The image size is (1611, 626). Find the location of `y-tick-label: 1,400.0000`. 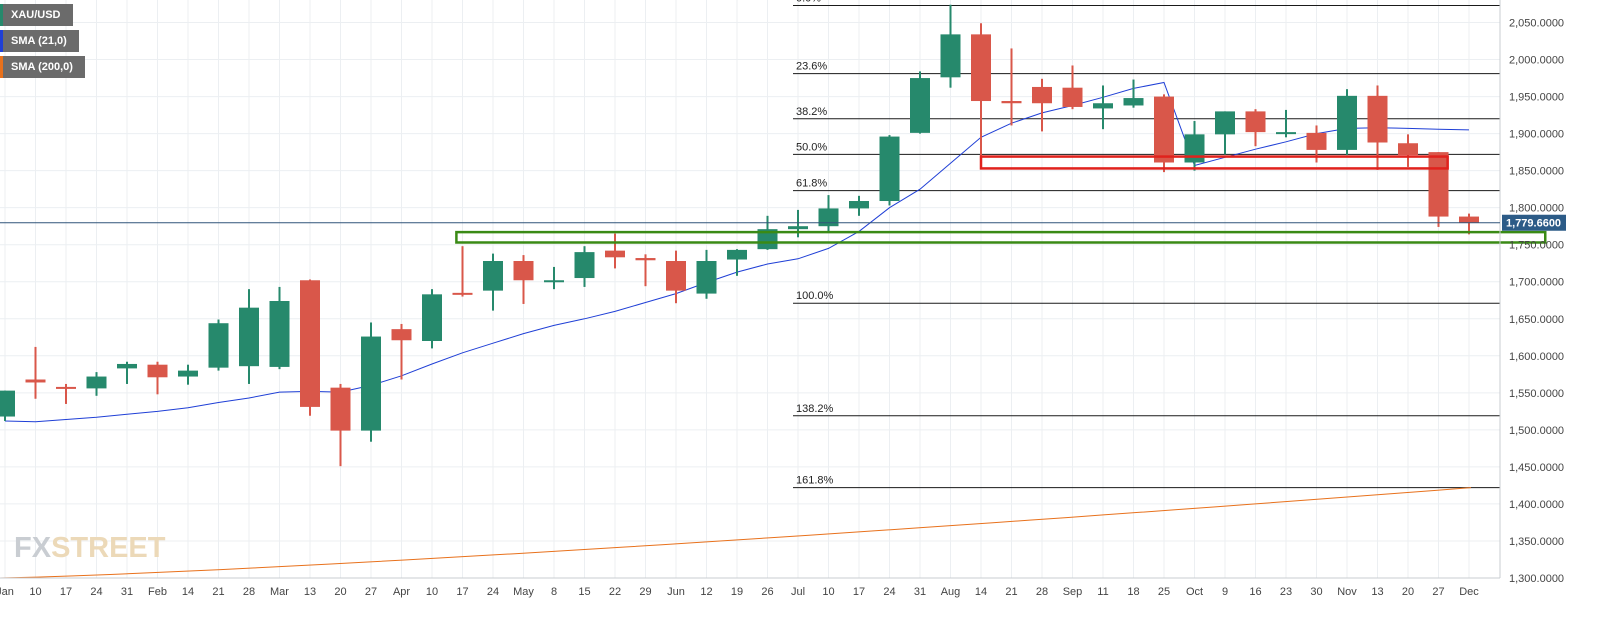

y-tick-label: 1,400.0000 is located at coordinates (1536, 505).